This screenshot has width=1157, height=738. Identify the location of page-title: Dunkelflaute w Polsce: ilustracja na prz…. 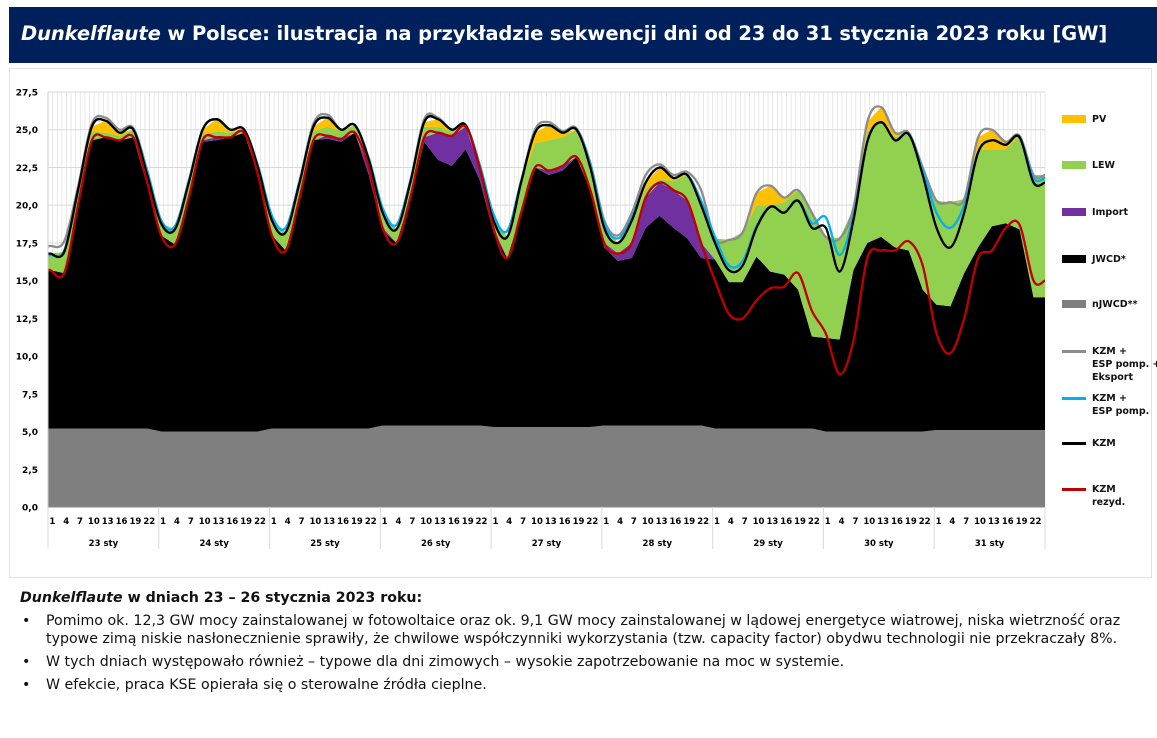
(564, 33).